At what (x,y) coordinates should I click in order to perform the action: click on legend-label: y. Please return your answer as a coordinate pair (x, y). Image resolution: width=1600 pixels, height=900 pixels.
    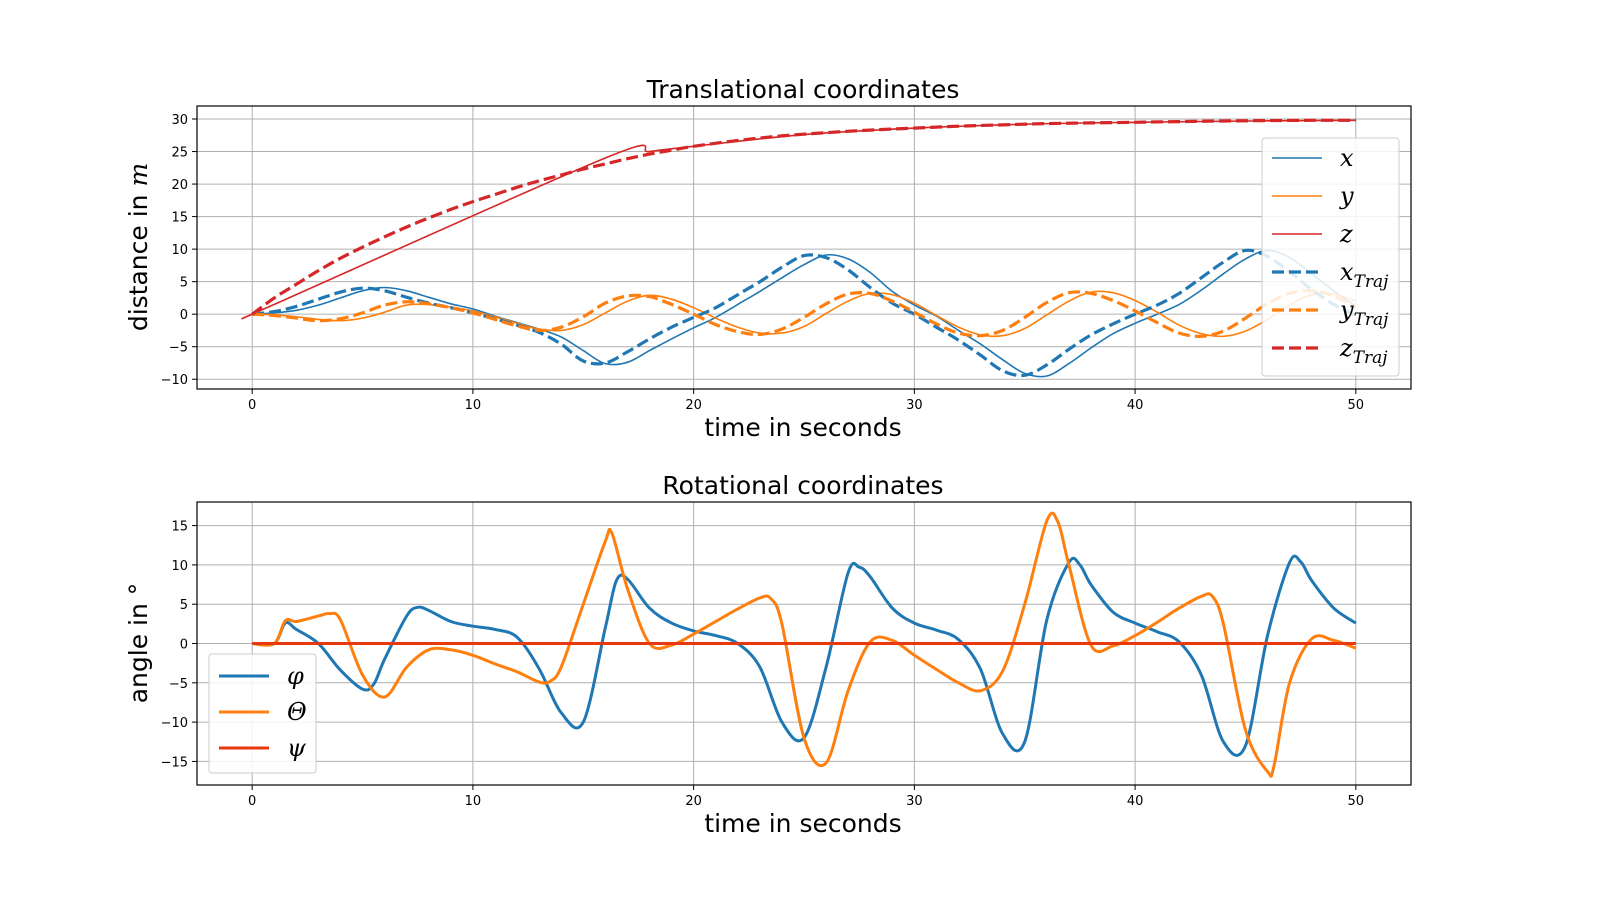
    Looking at the image, I should click on (1346, 196).